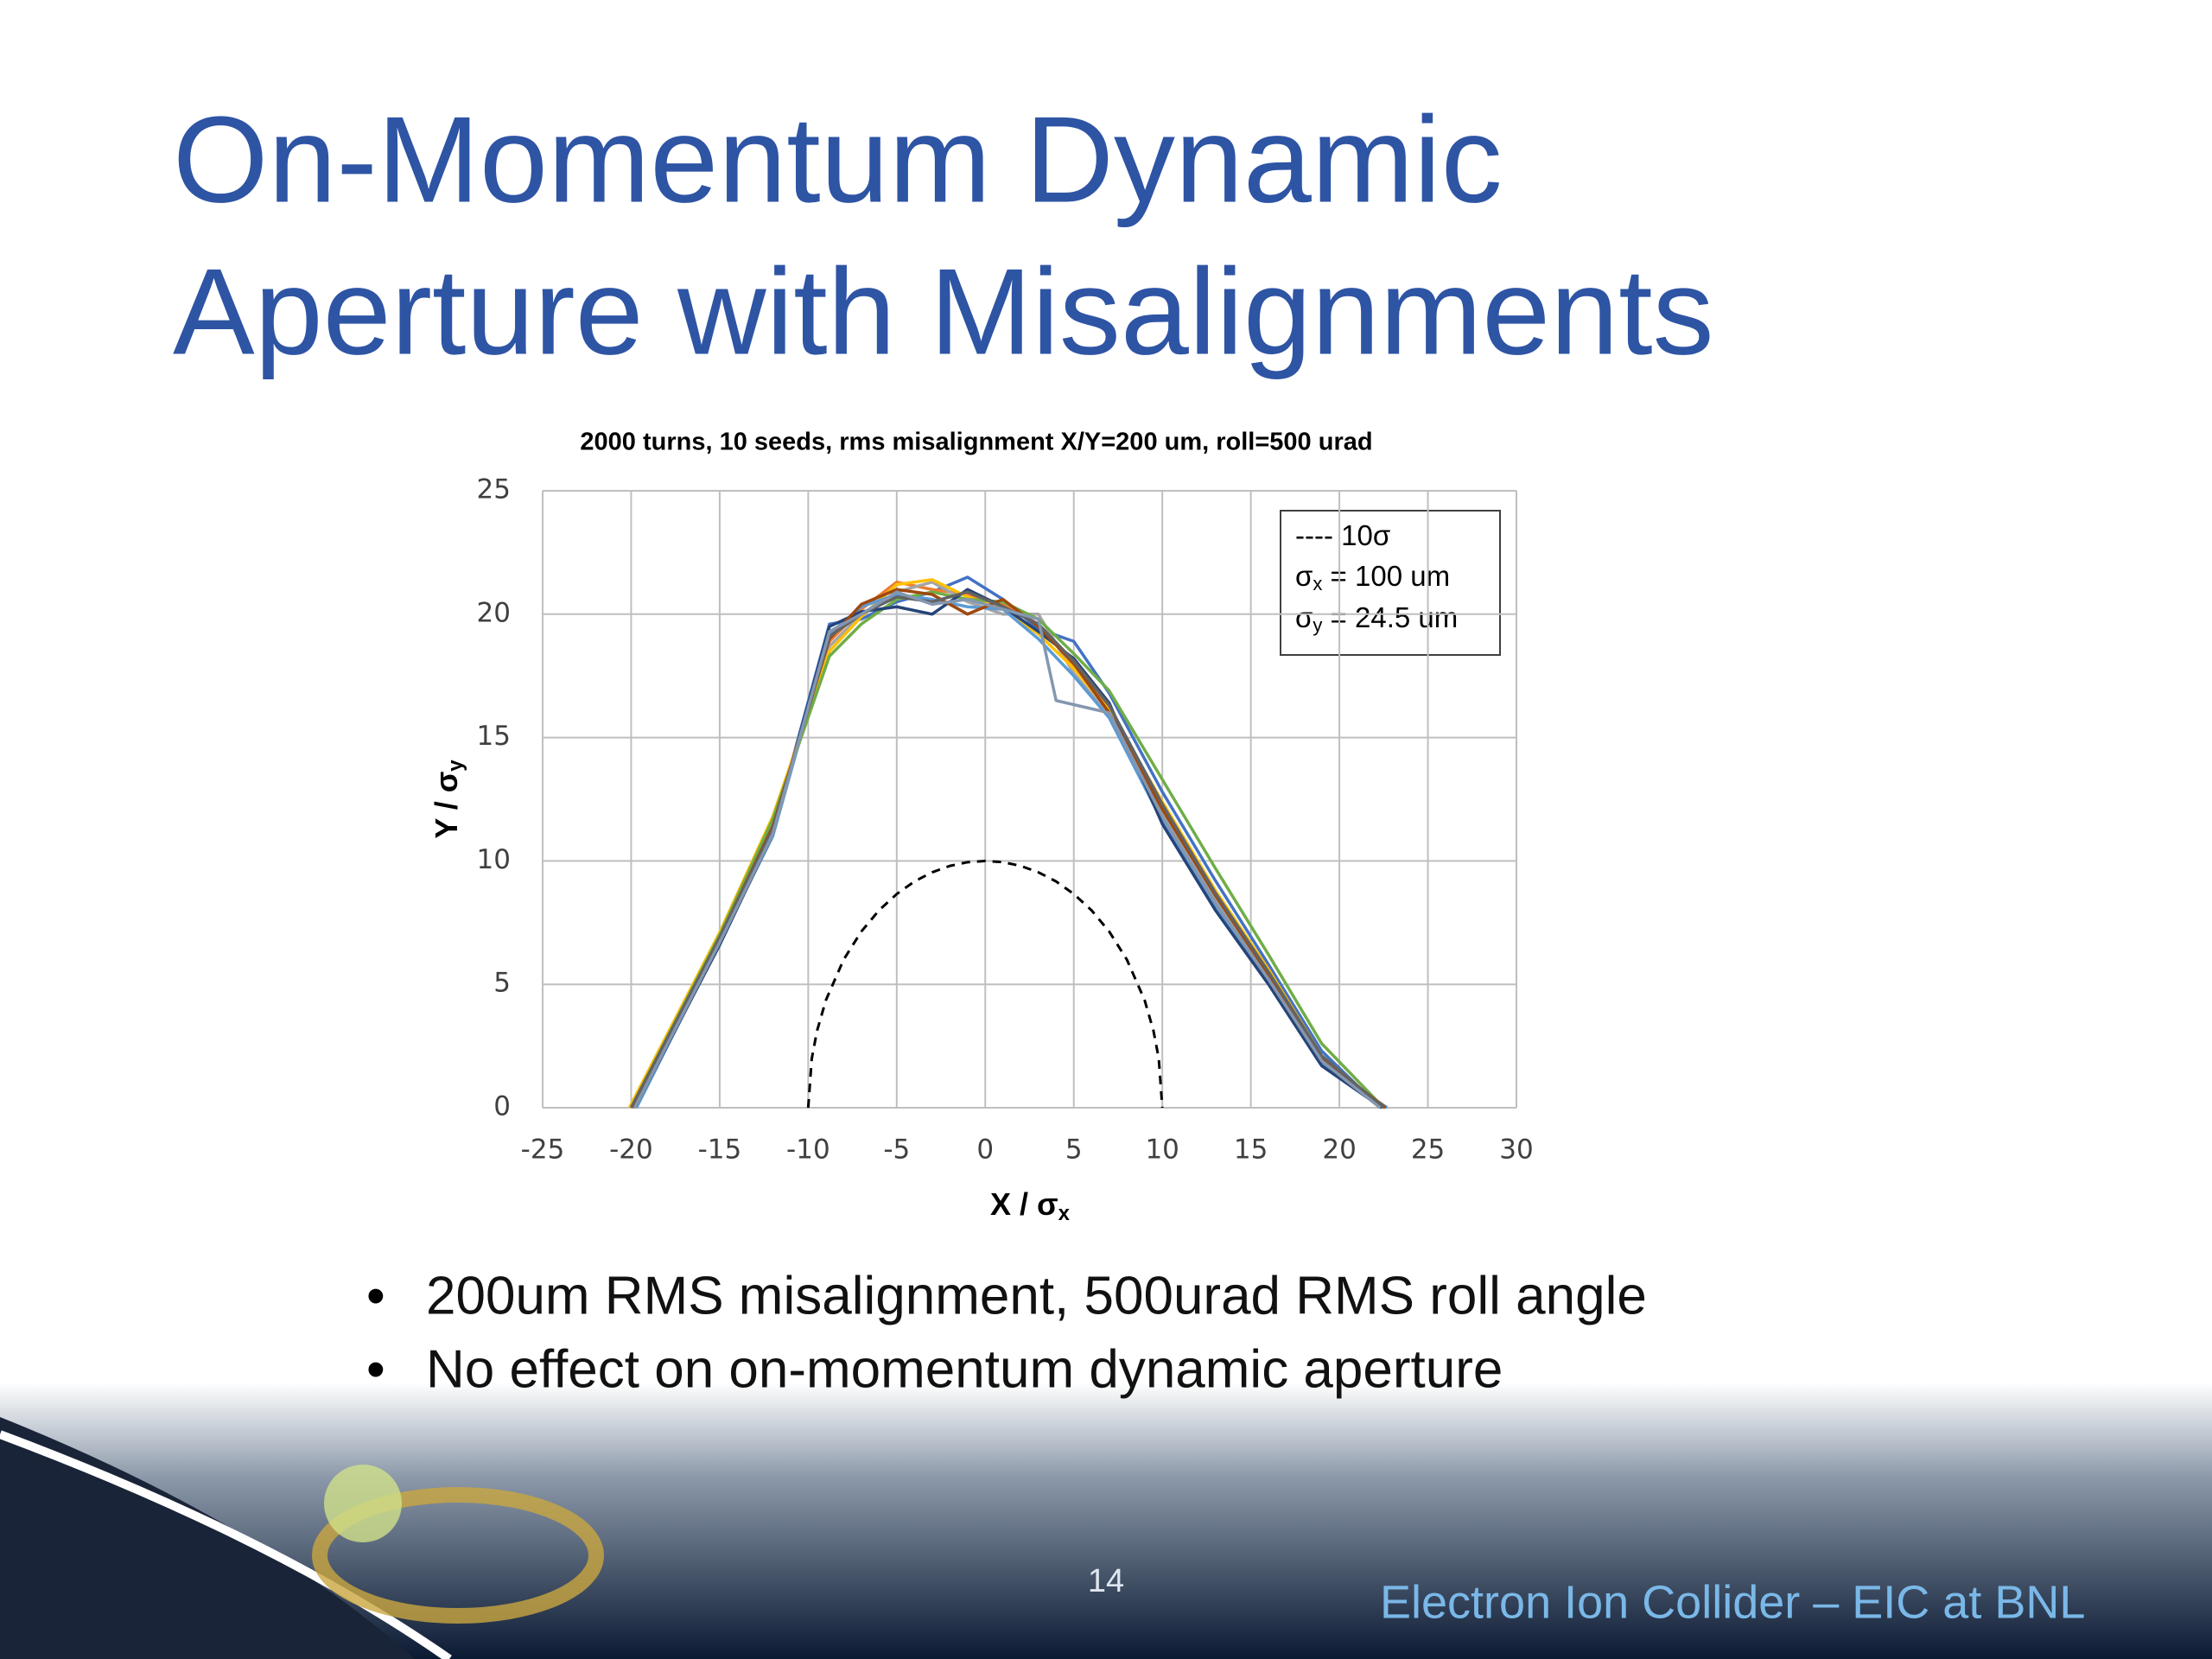  I want to click on footer-coil, so click(458, 1555).